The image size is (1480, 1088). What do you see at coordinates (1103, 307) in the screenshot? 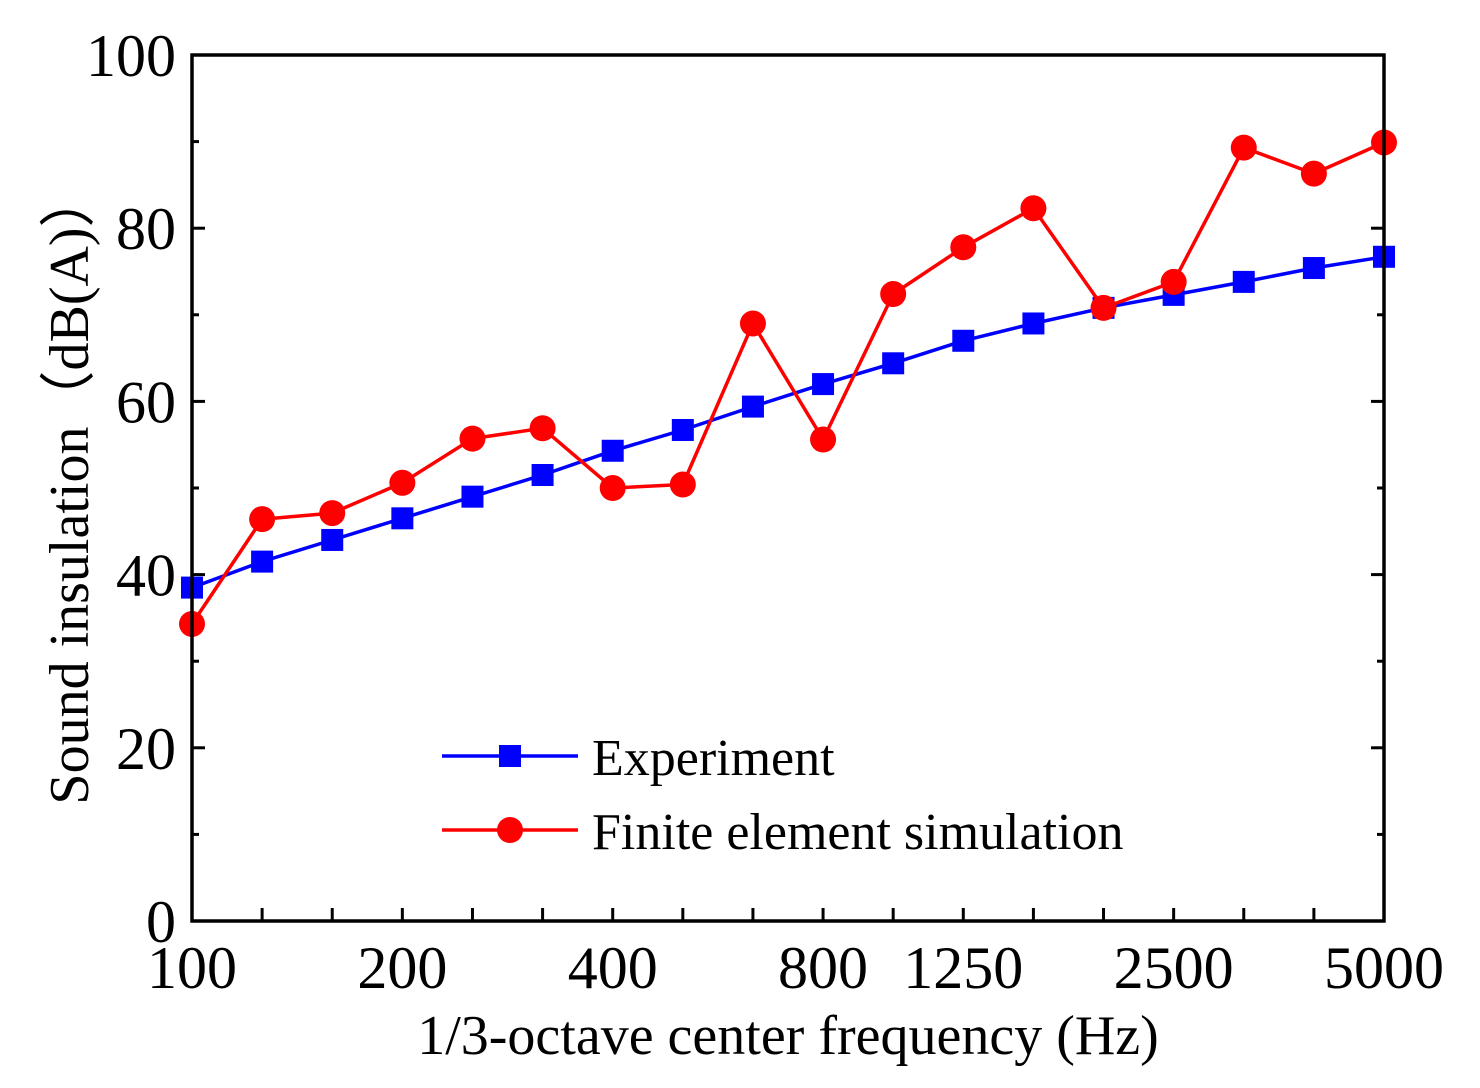
I see `data-point-finite-element-simulation-2000` at bounding box center [1103, 307].